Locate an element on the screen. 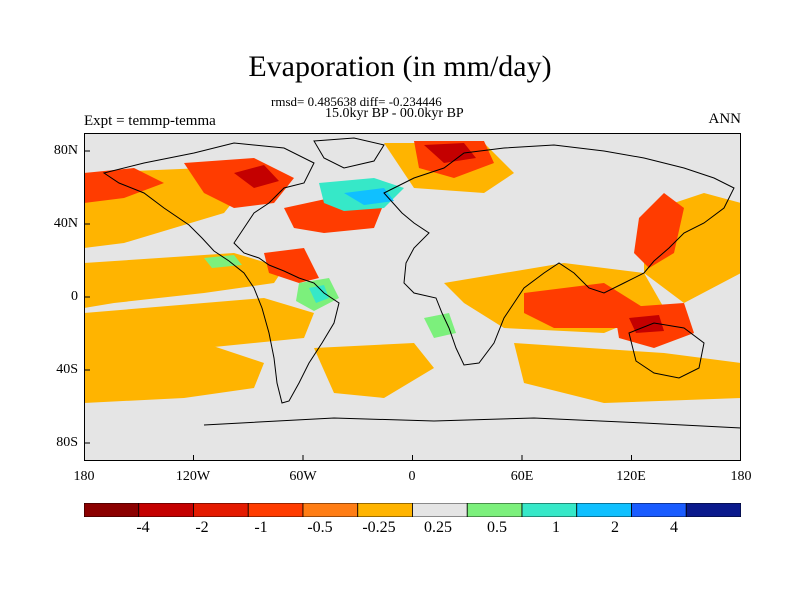  colorbar-label: -0.5 is located at coordinates (320, 527).